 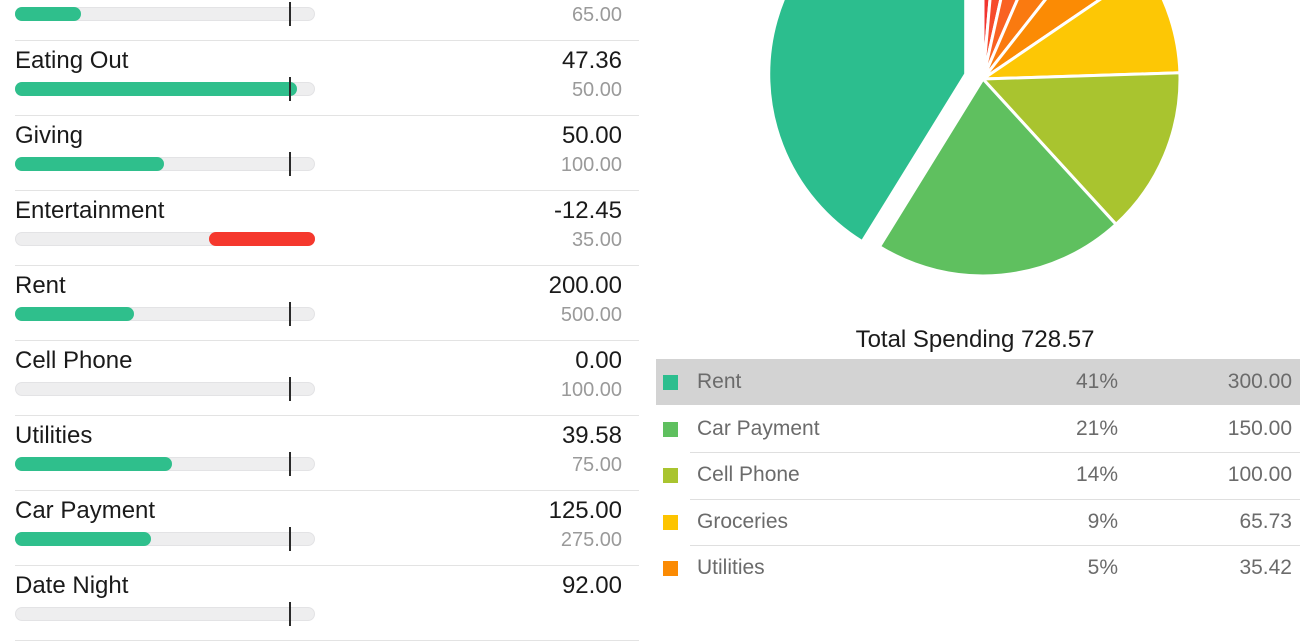 What do you see at coordinates (719, 381) in the screenshot?
I see `legend-label: Rent` at bounding box center [719, 381].